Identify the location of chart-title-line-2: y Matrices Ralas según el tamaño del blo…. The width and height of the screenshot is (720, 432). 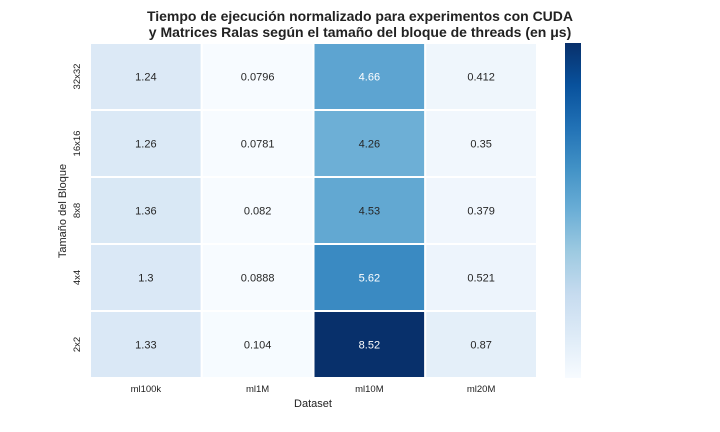
(360, 32).